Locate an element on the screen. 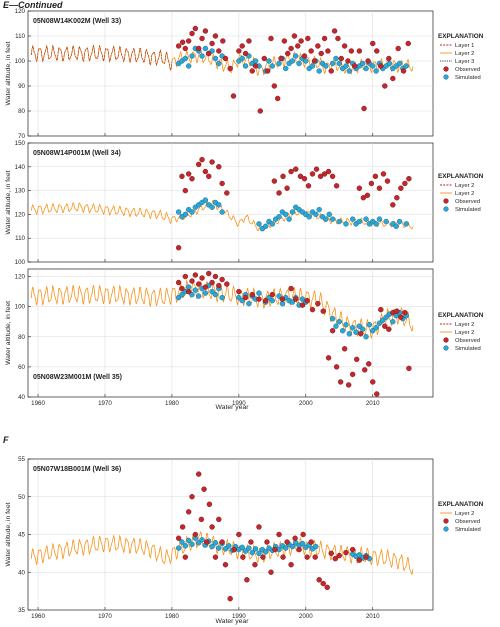 The width and height of the screenshot is (500, 627). tick-label-x-3-0: 1960 is located at coordinates (38, 403).